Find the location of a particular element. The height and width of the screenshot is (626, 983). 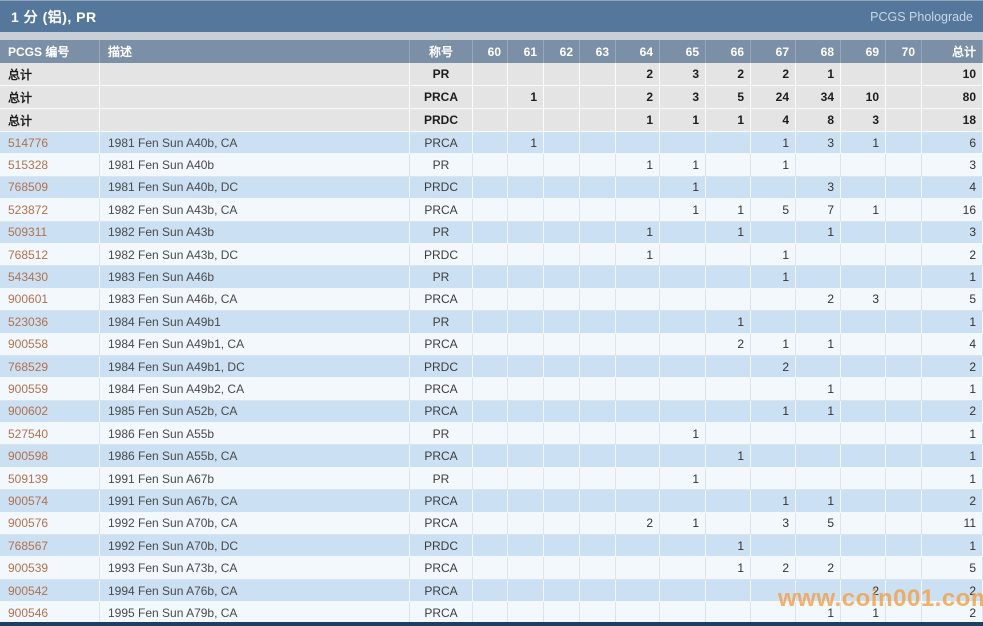

pcgs-number-link: 768512 is located at coordinates (28, 254).